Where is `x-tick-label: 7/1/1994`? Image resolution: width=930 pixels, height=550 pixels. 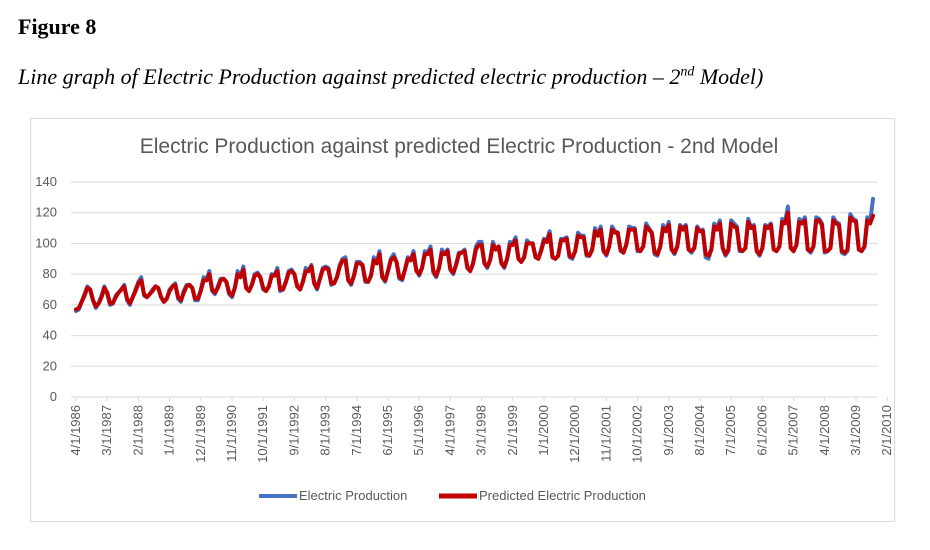 x-tick-label: 7/1/1994 is located at coordinates (356, 430).